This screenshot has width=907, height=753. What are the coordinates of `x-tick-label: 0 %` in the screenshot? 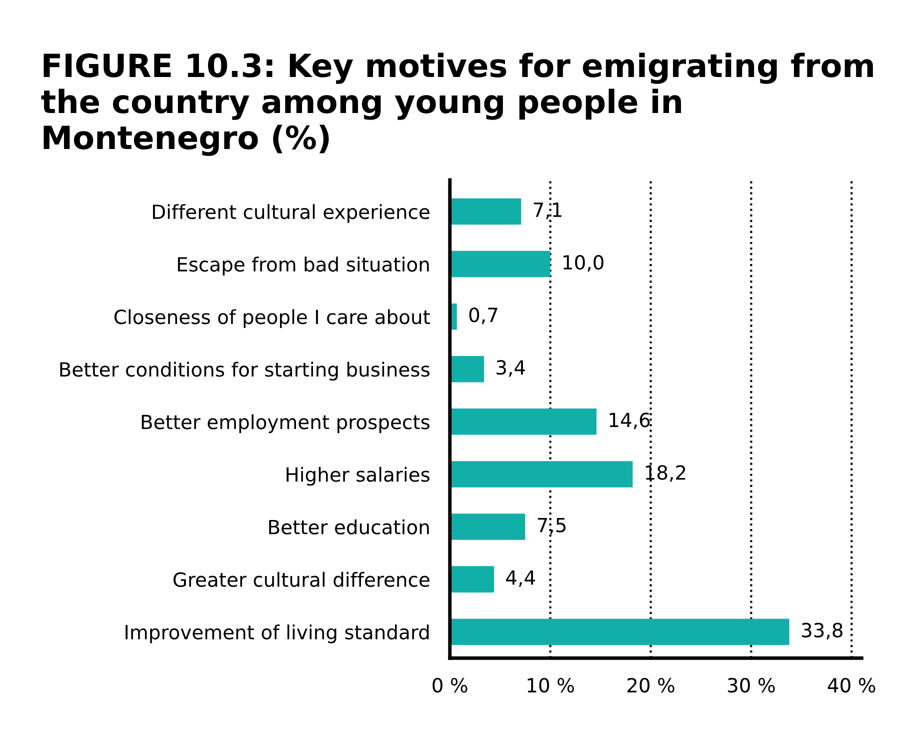 It's located at (450, 685).